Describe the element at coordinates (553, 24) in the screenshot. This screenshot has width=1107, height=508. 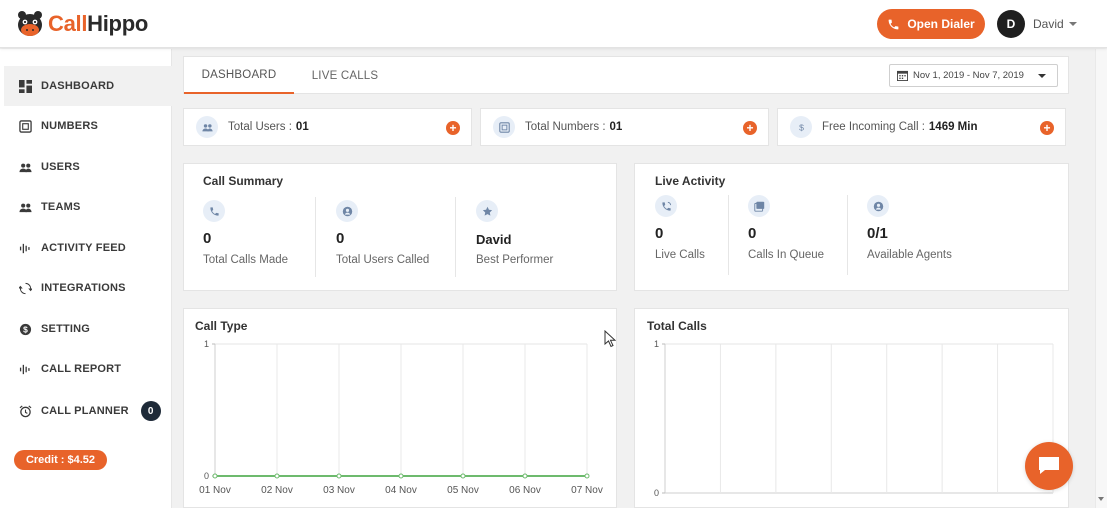
I see `top-header: CallHippo Open Dialer D David` at that location.